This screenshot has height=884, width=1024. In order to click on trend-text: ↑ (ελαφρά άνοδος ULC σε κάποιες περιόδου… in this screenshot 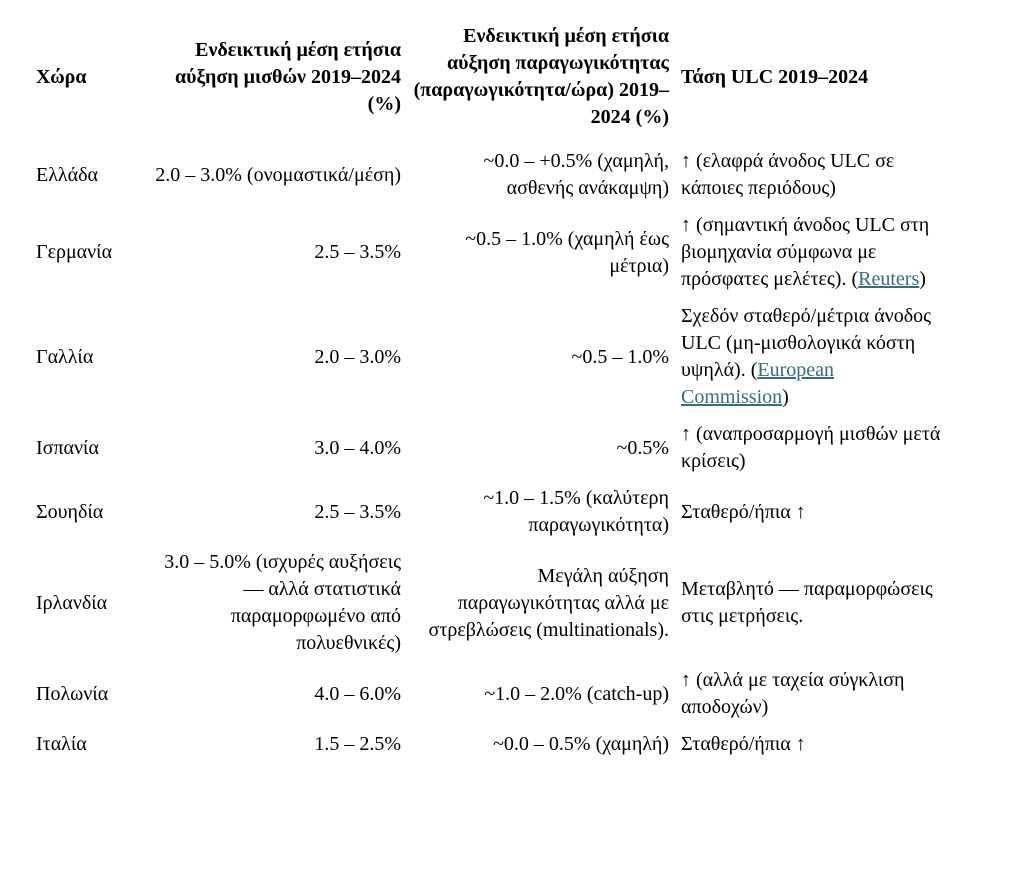, I will do `click(788, 174)`.